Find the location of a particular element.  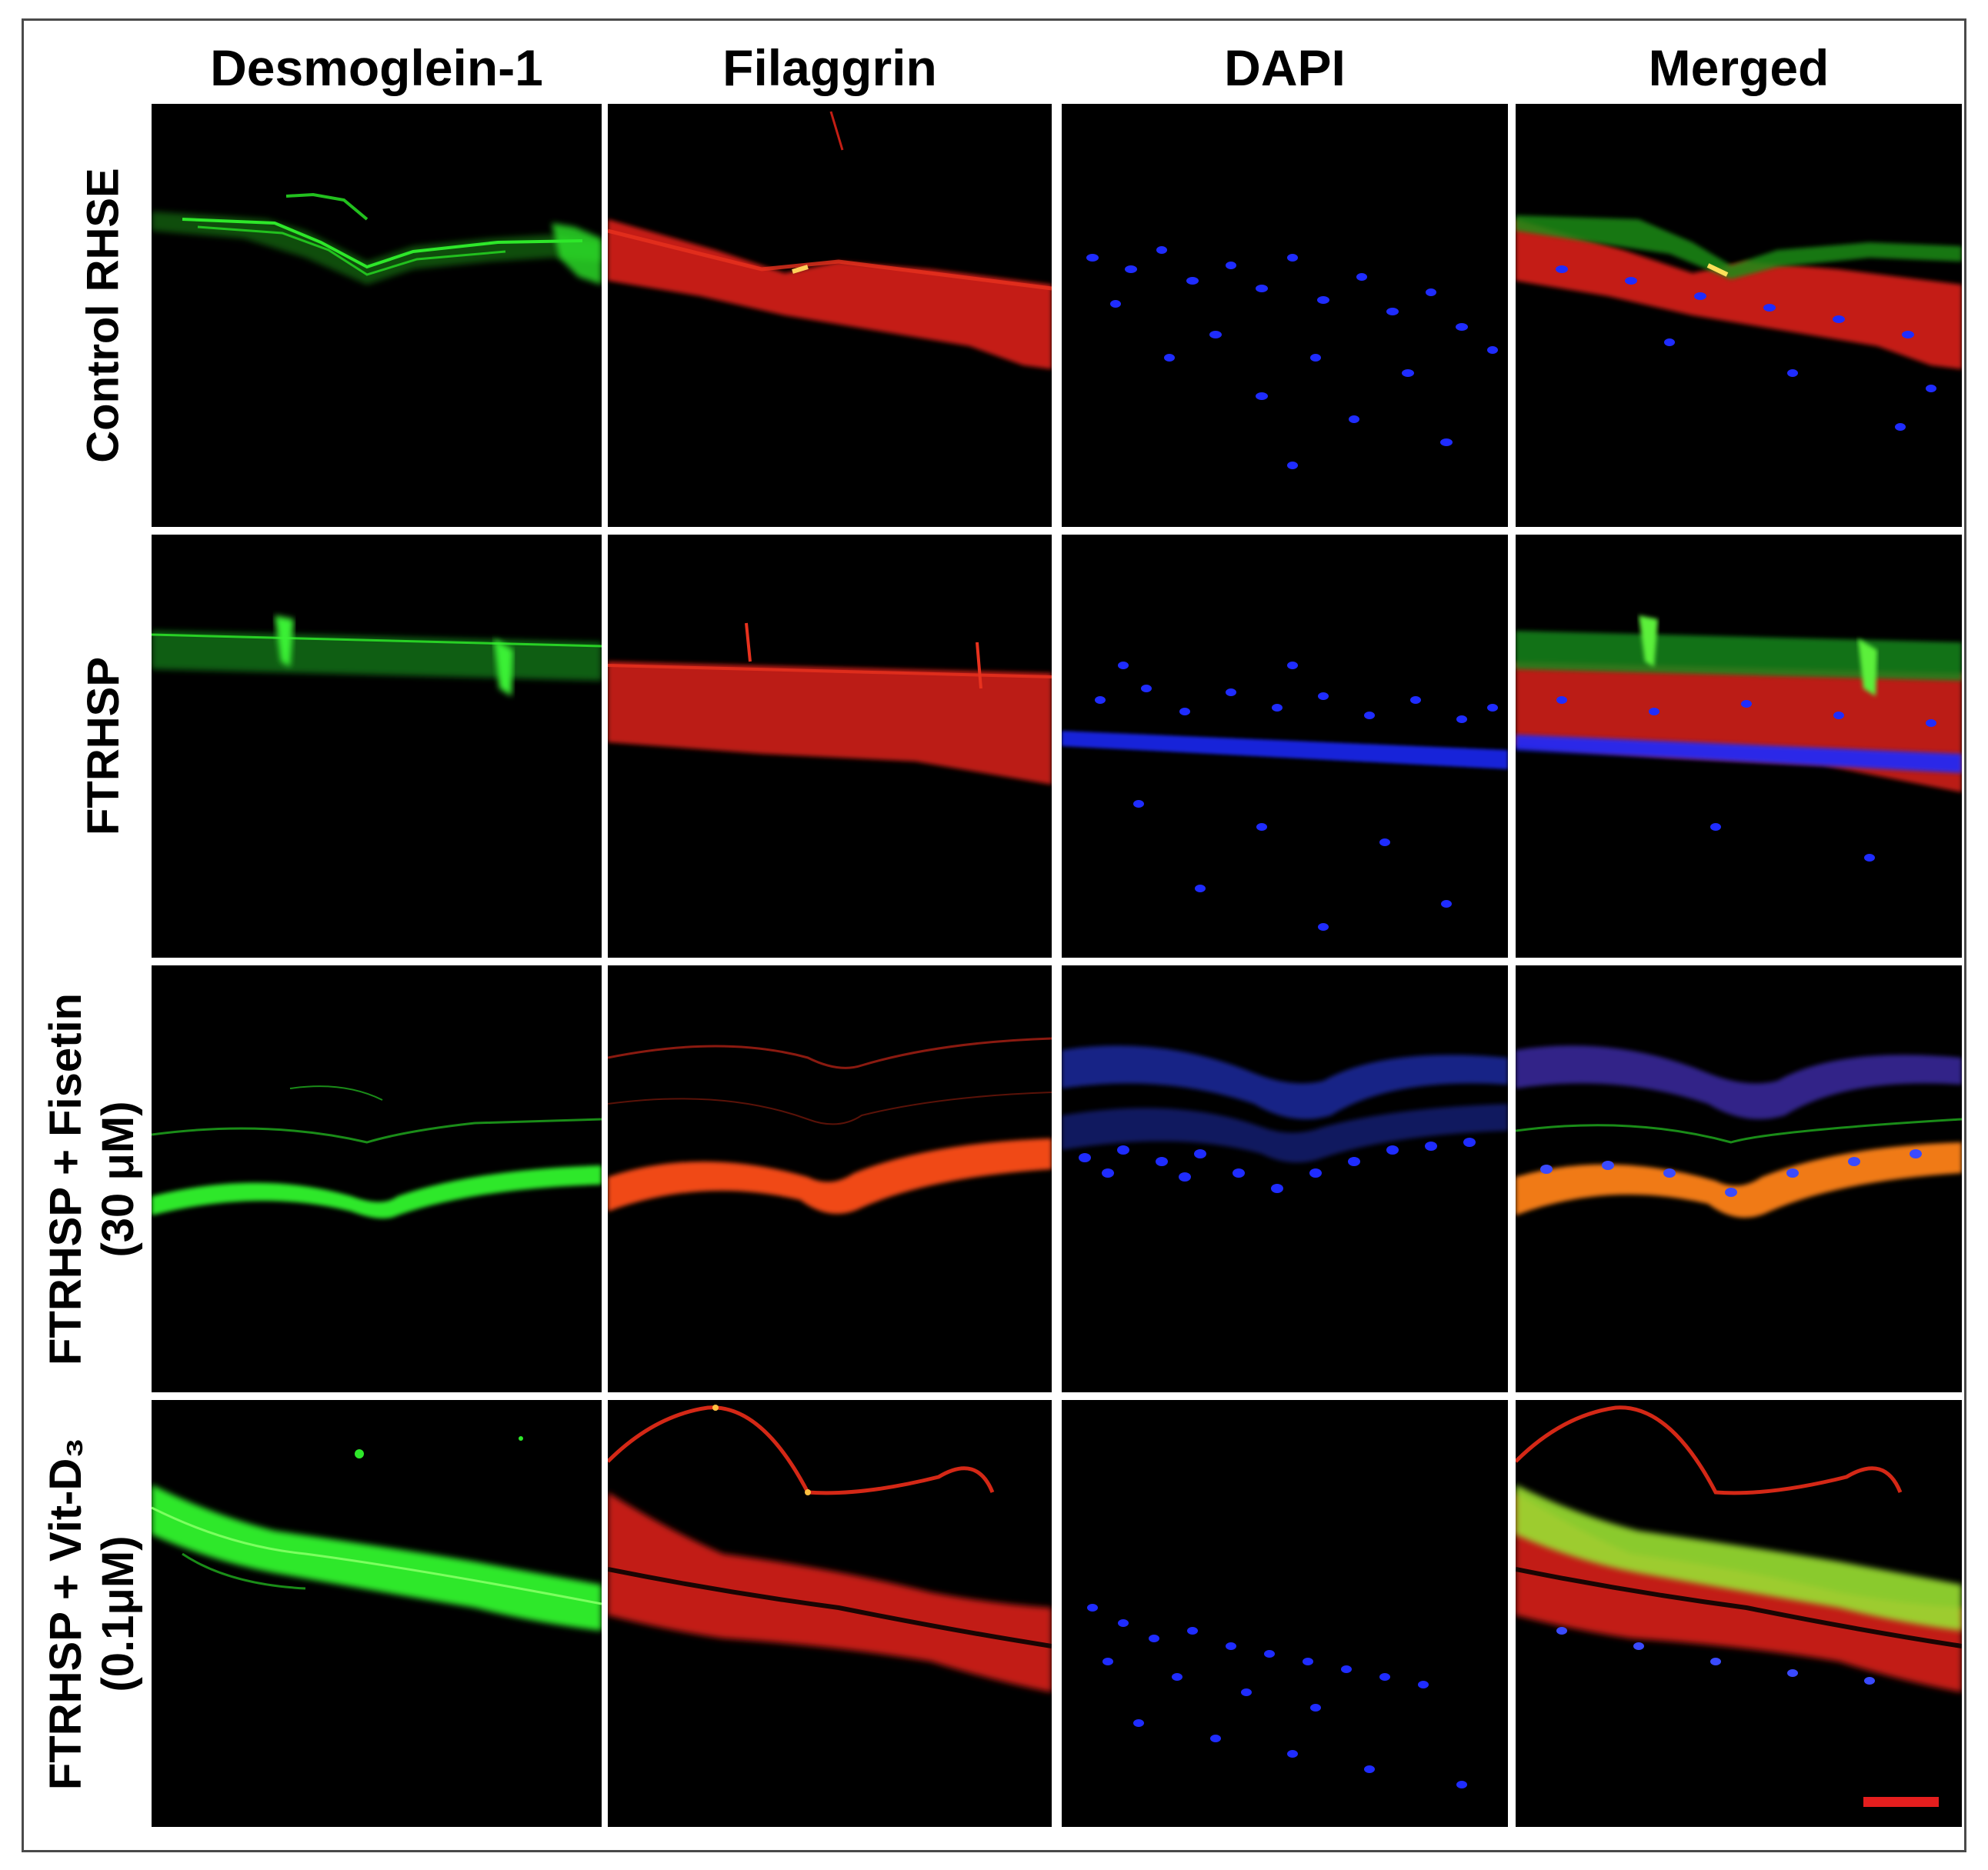

panel-fisetin-merged is located at coordinates (1739, 1178).